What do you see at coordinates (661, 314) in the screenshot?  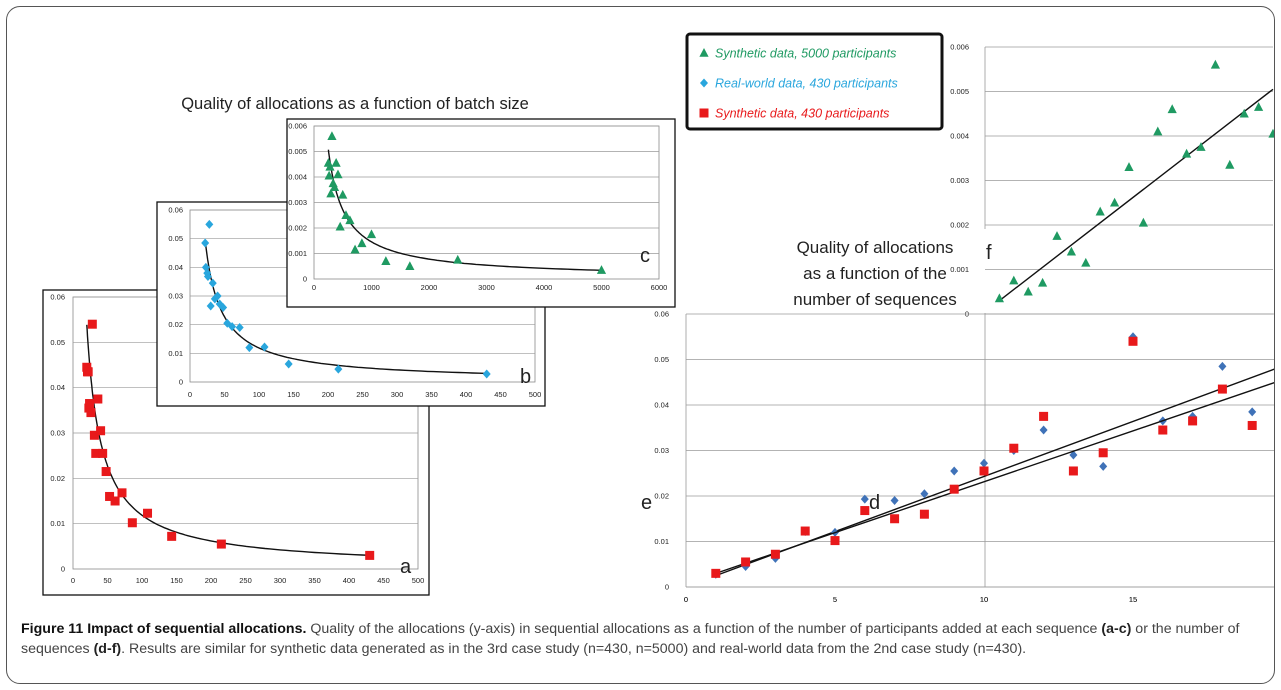 I see `y-tick-label: 0.06` at bounding box center [661, 314].